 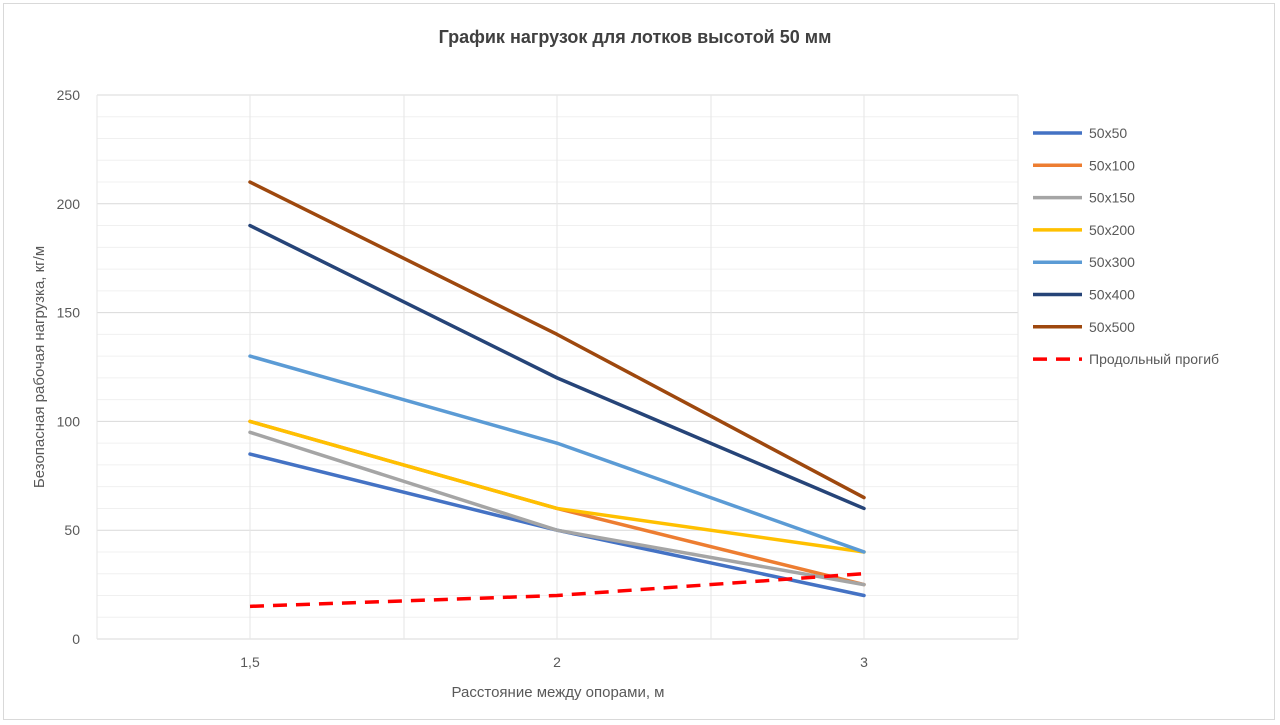 What do you see at coordinates (1112, 165) in the screenshot?
I see `legend-label: 50x100` at bounding box center [1112, 165].